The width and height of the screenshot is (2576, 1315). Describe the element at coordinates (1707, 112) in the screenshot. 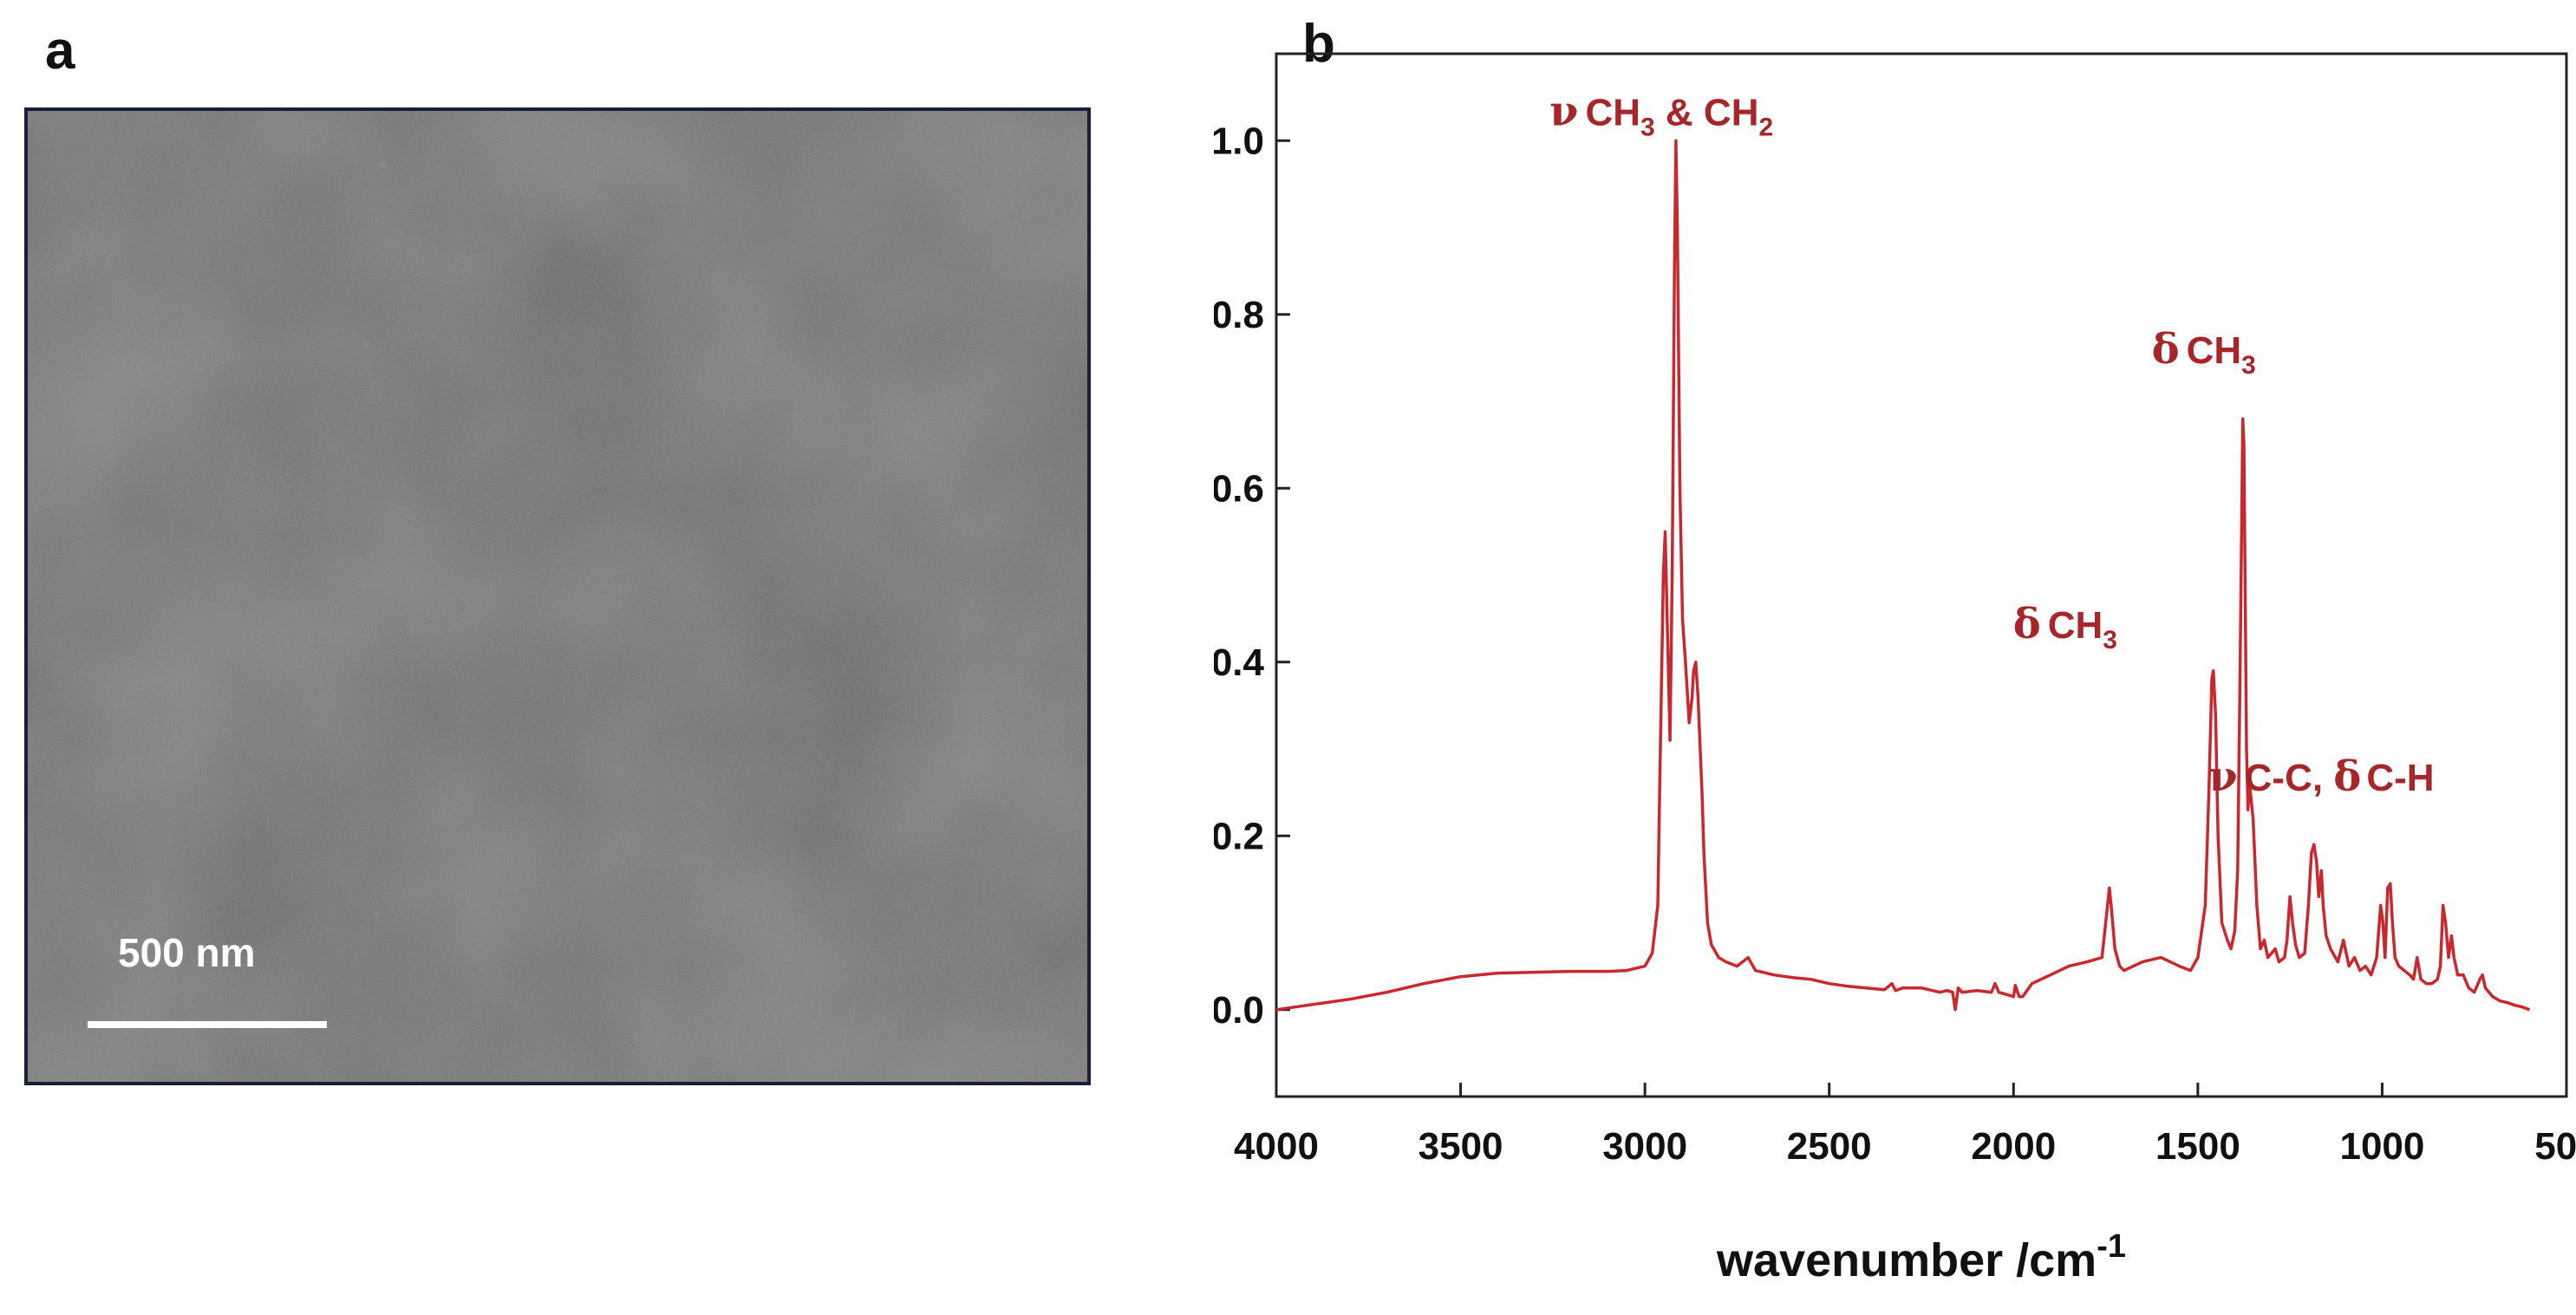

I see `annotation-text2: & CH` at that location.